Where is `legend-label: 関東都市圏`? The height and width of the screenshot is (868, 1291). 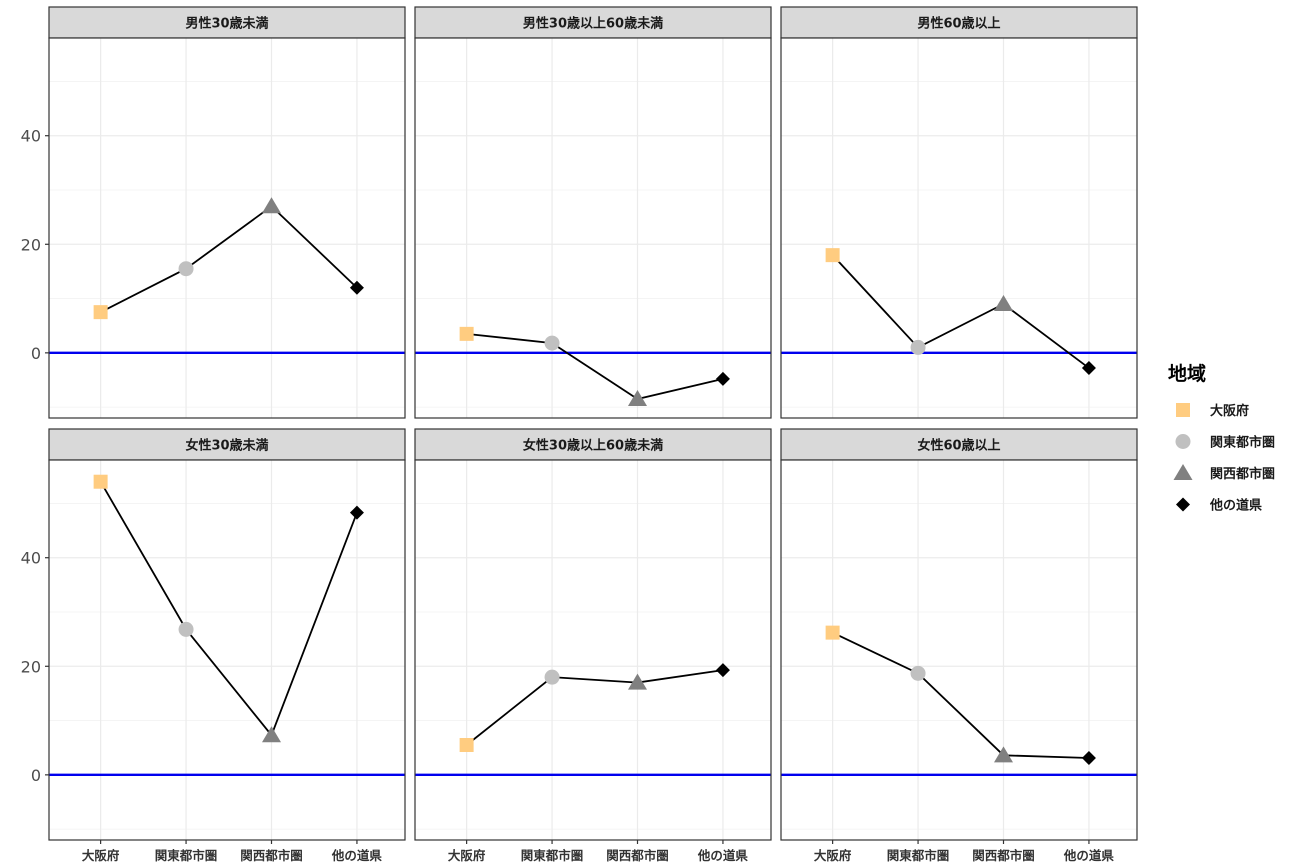 legend-label: 関東都市圏 is located at coordinates (1242, 443).